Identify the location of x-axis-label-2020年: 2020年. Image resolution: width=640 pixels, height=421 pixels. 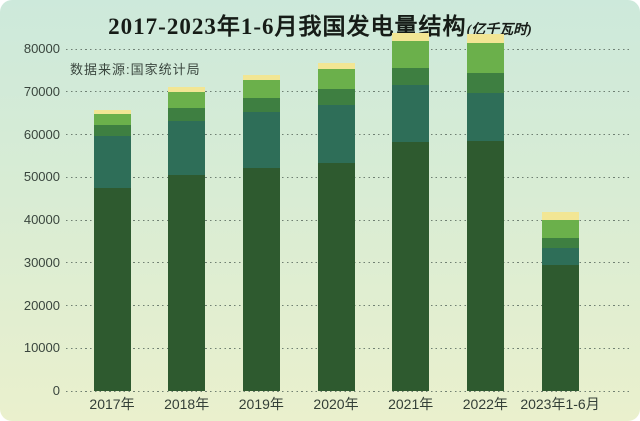
(336, 404).